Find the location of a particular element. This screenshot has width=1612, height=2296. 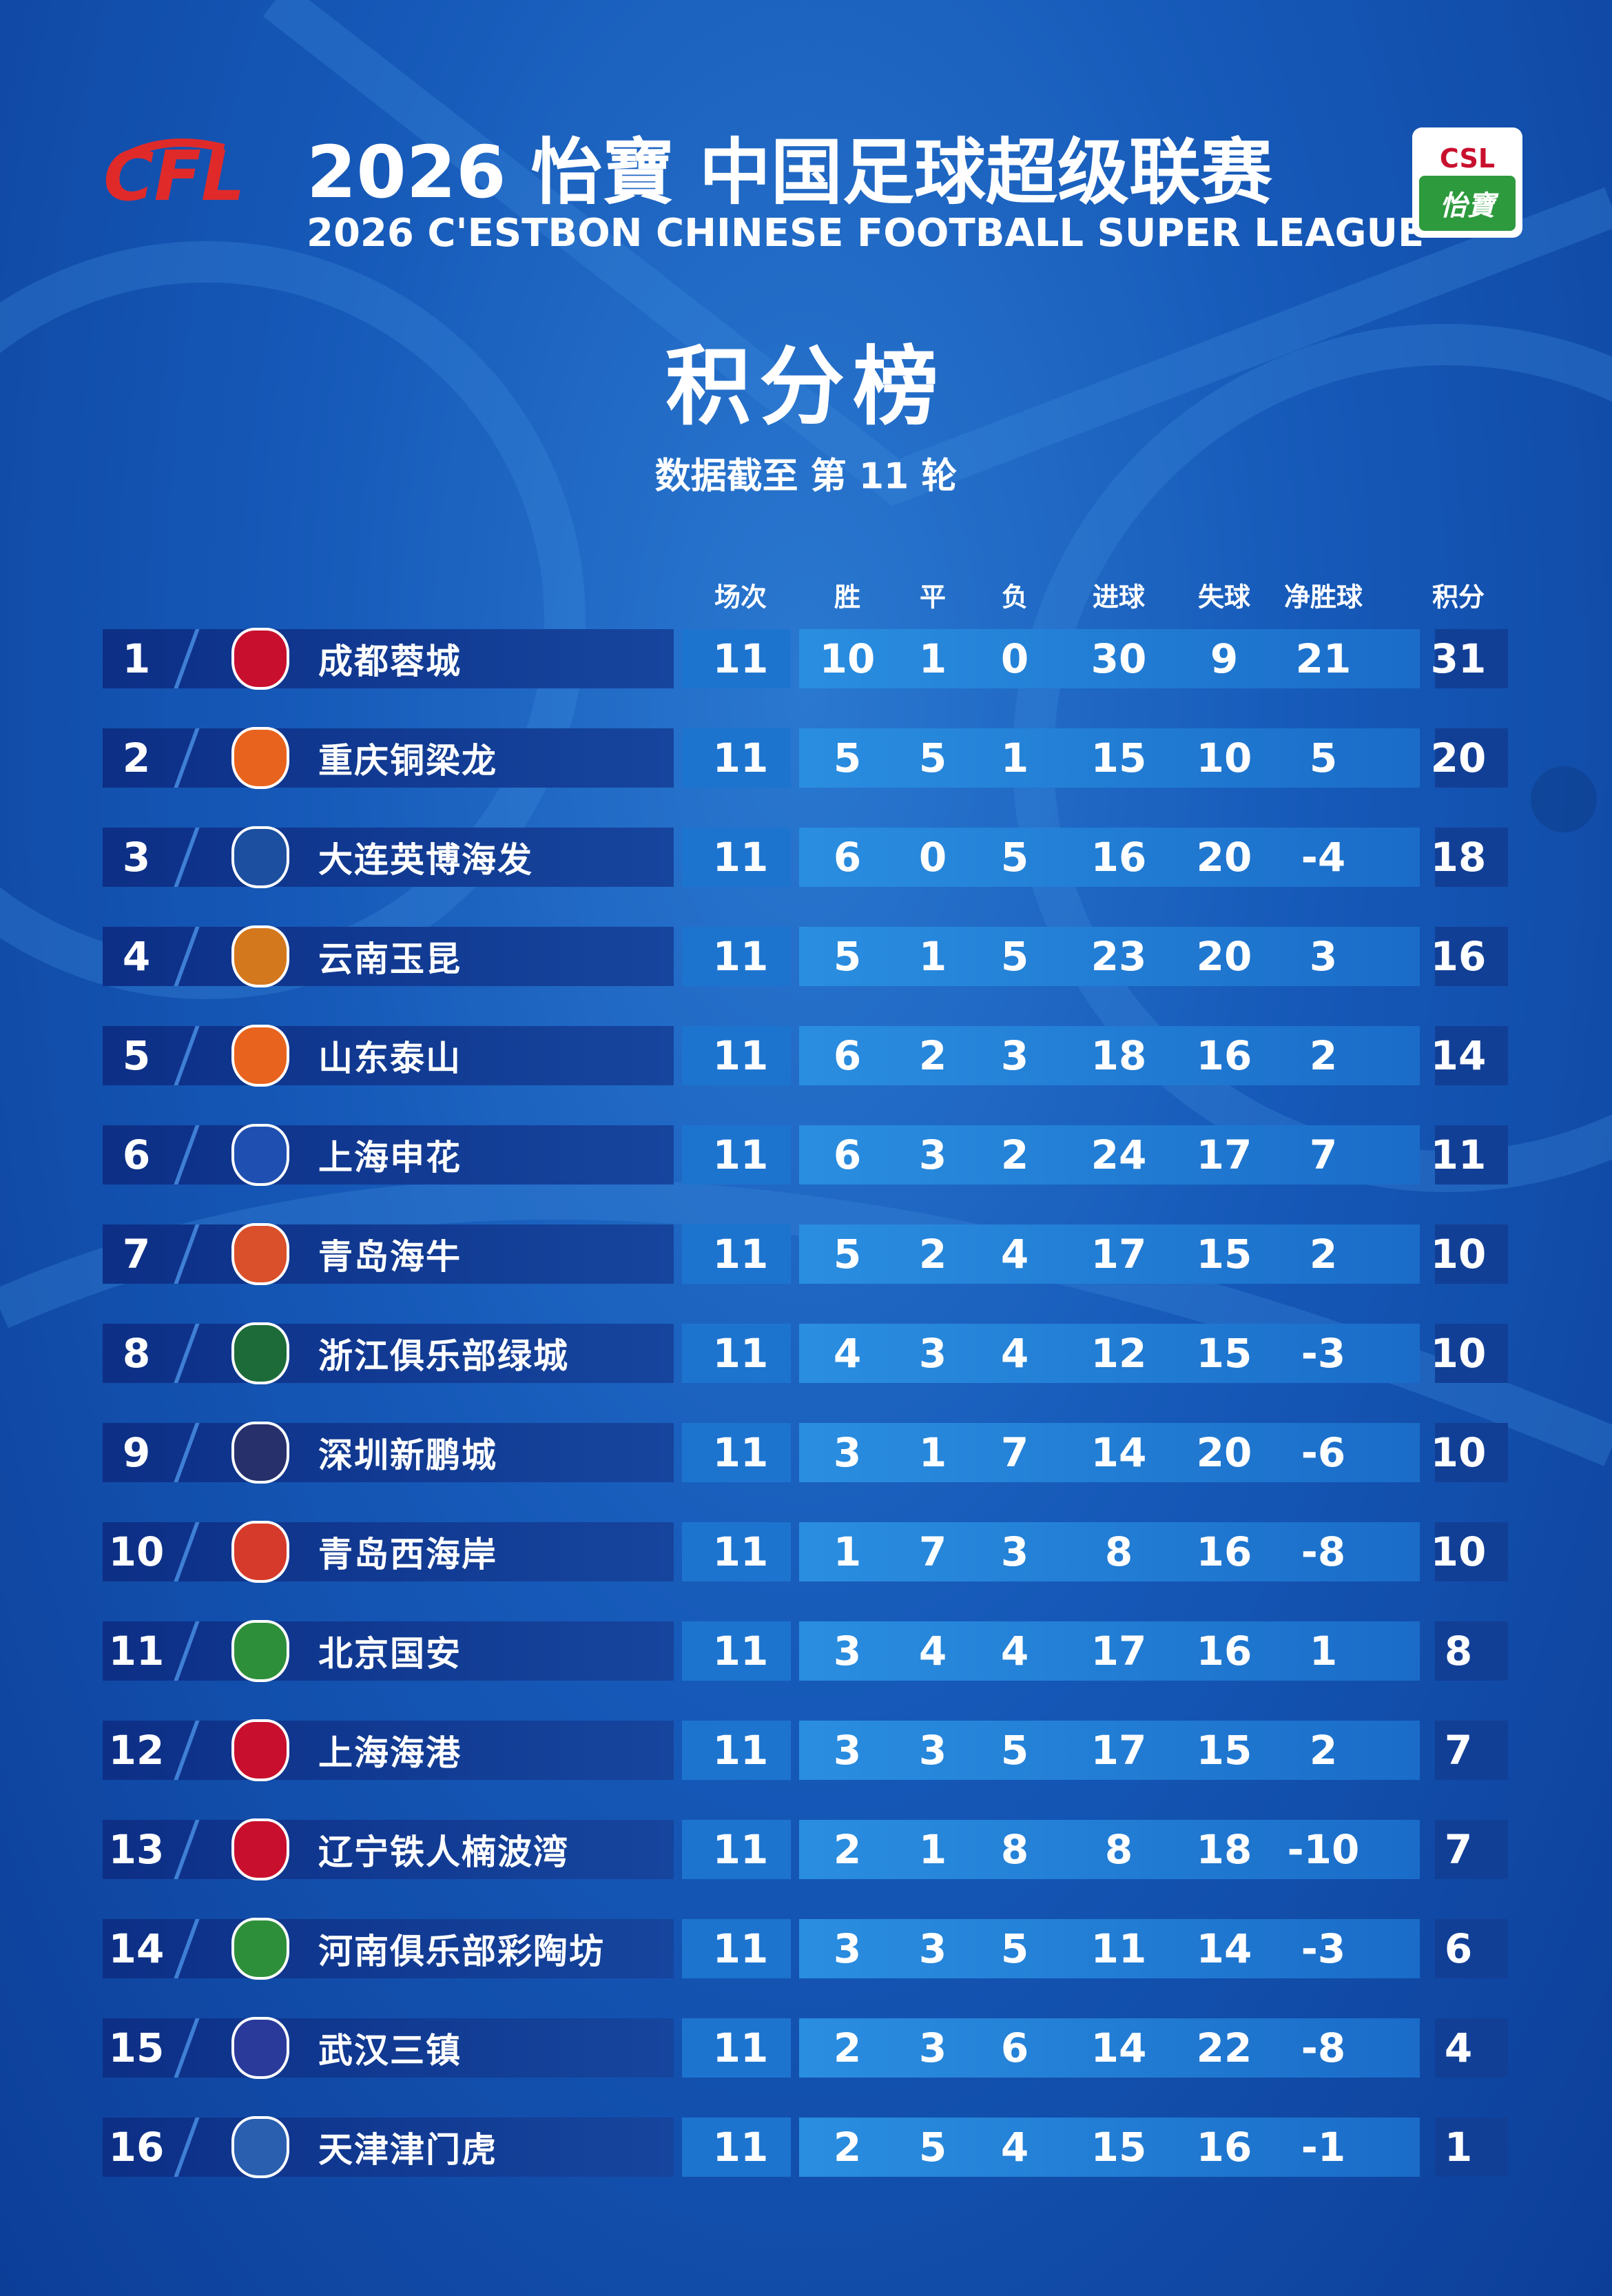

rank: 3 is located at coordinates (136, 857).